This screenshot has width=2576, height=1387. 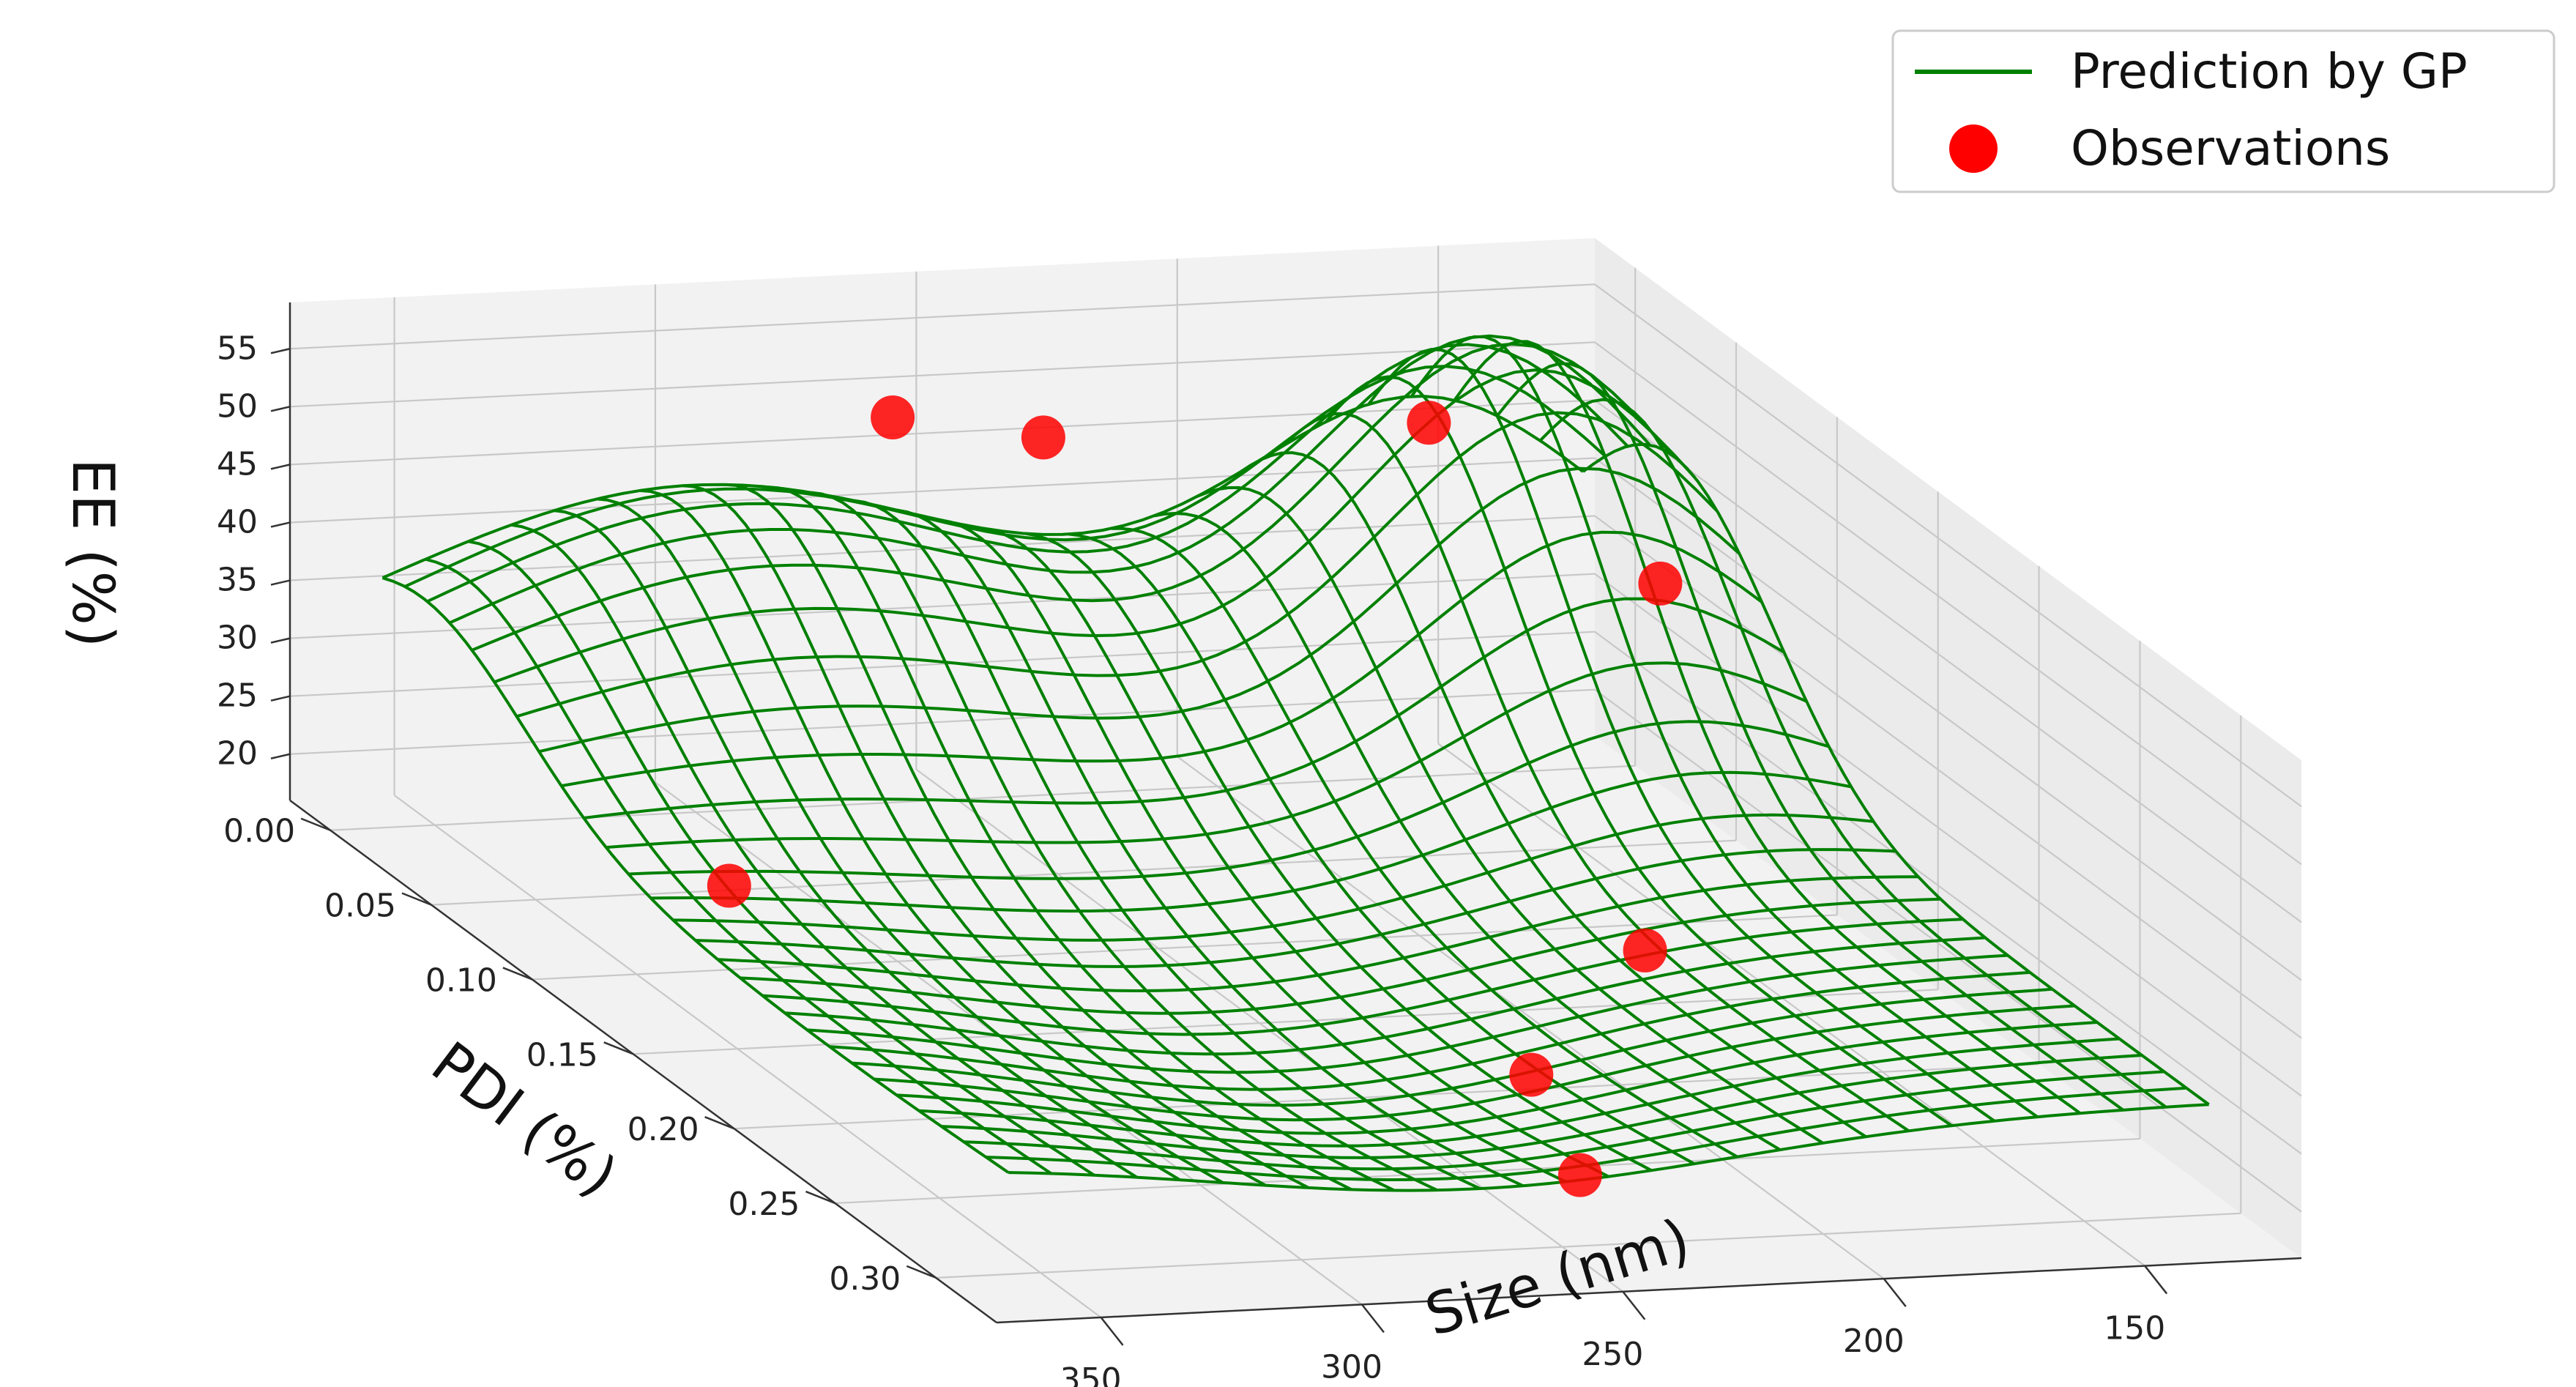 What do you see at coordinates (2230, 148) in the screenshot?
I see `legend-label-observations: Observations` at bounding box center [2230, 148].